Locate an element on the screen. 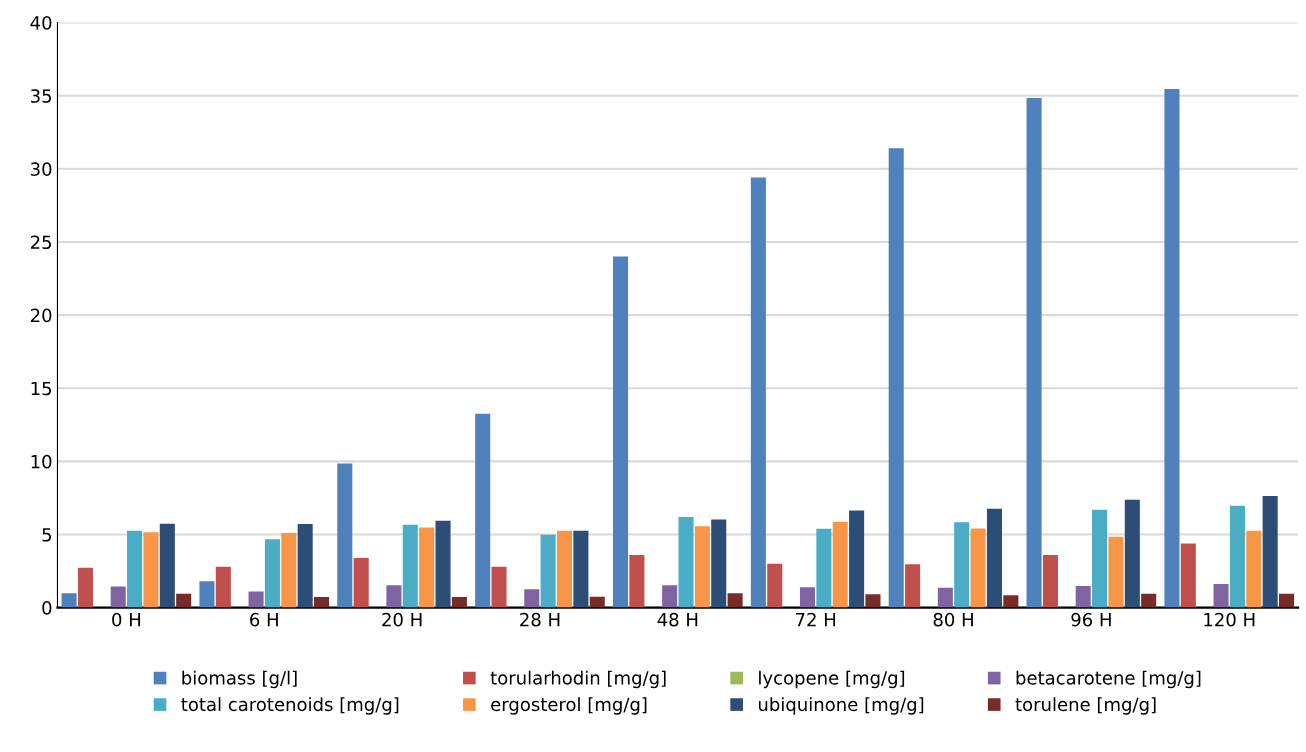  y-tick-label: 30 is located at coordinates (41, 169).